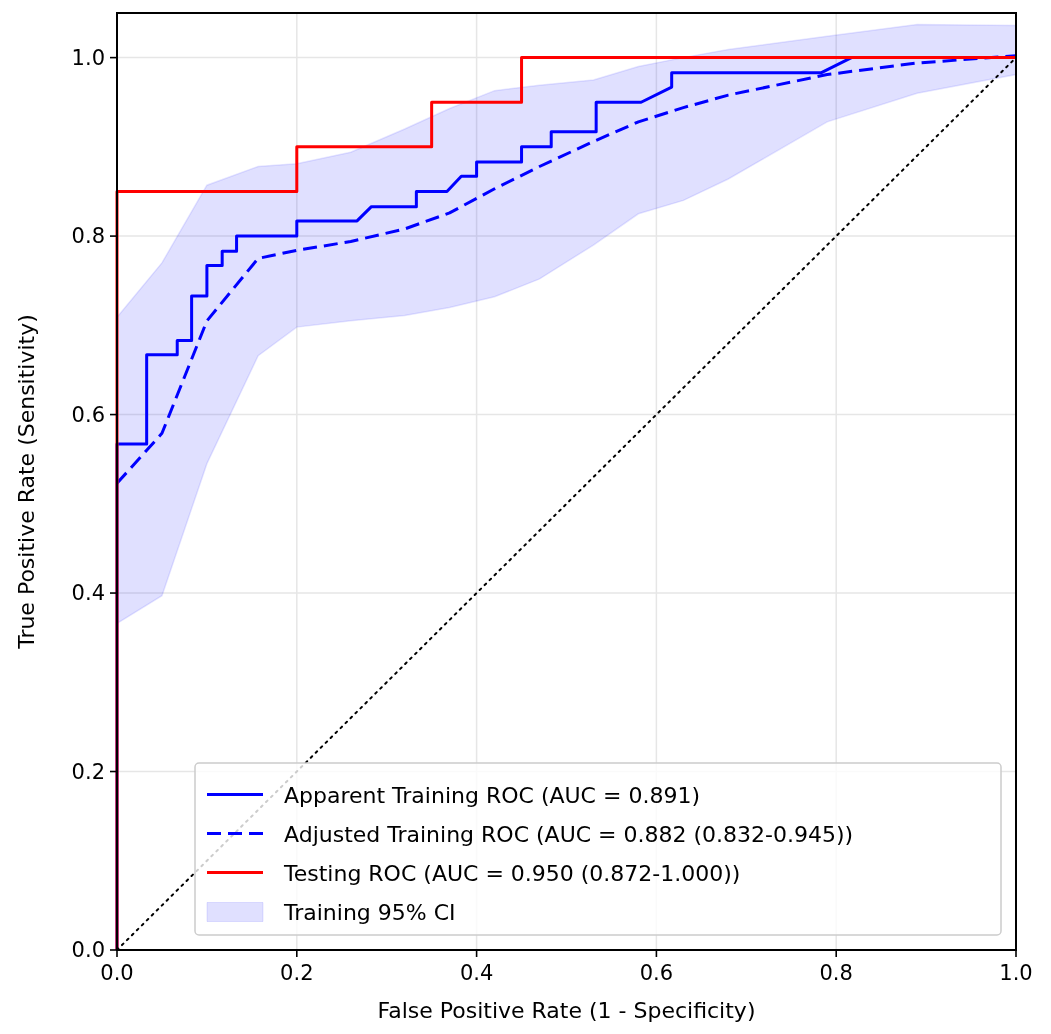  Describe the element at coordinates (88, 414) in the screenshot. I see `y-tick-label: 0.6` at that location.